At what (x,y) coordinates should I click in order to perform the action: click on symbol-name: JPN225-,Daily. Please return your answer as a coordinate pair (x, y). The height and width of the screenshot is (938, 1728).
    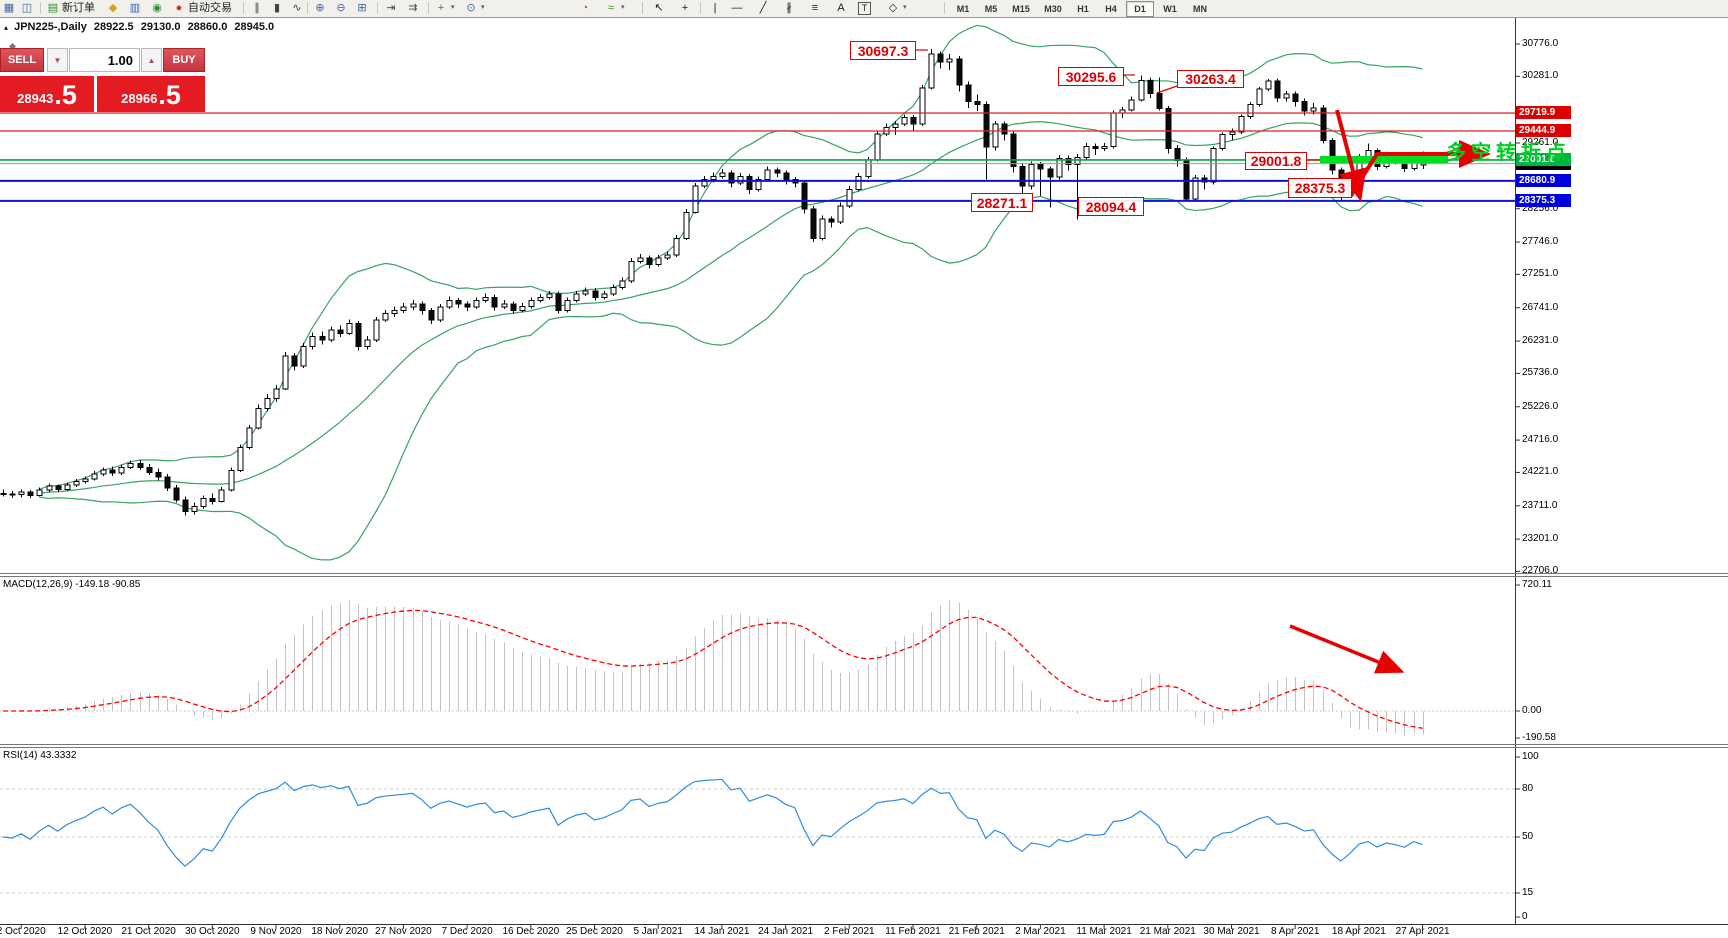
    Looking at the image, I should click on (50, 27).